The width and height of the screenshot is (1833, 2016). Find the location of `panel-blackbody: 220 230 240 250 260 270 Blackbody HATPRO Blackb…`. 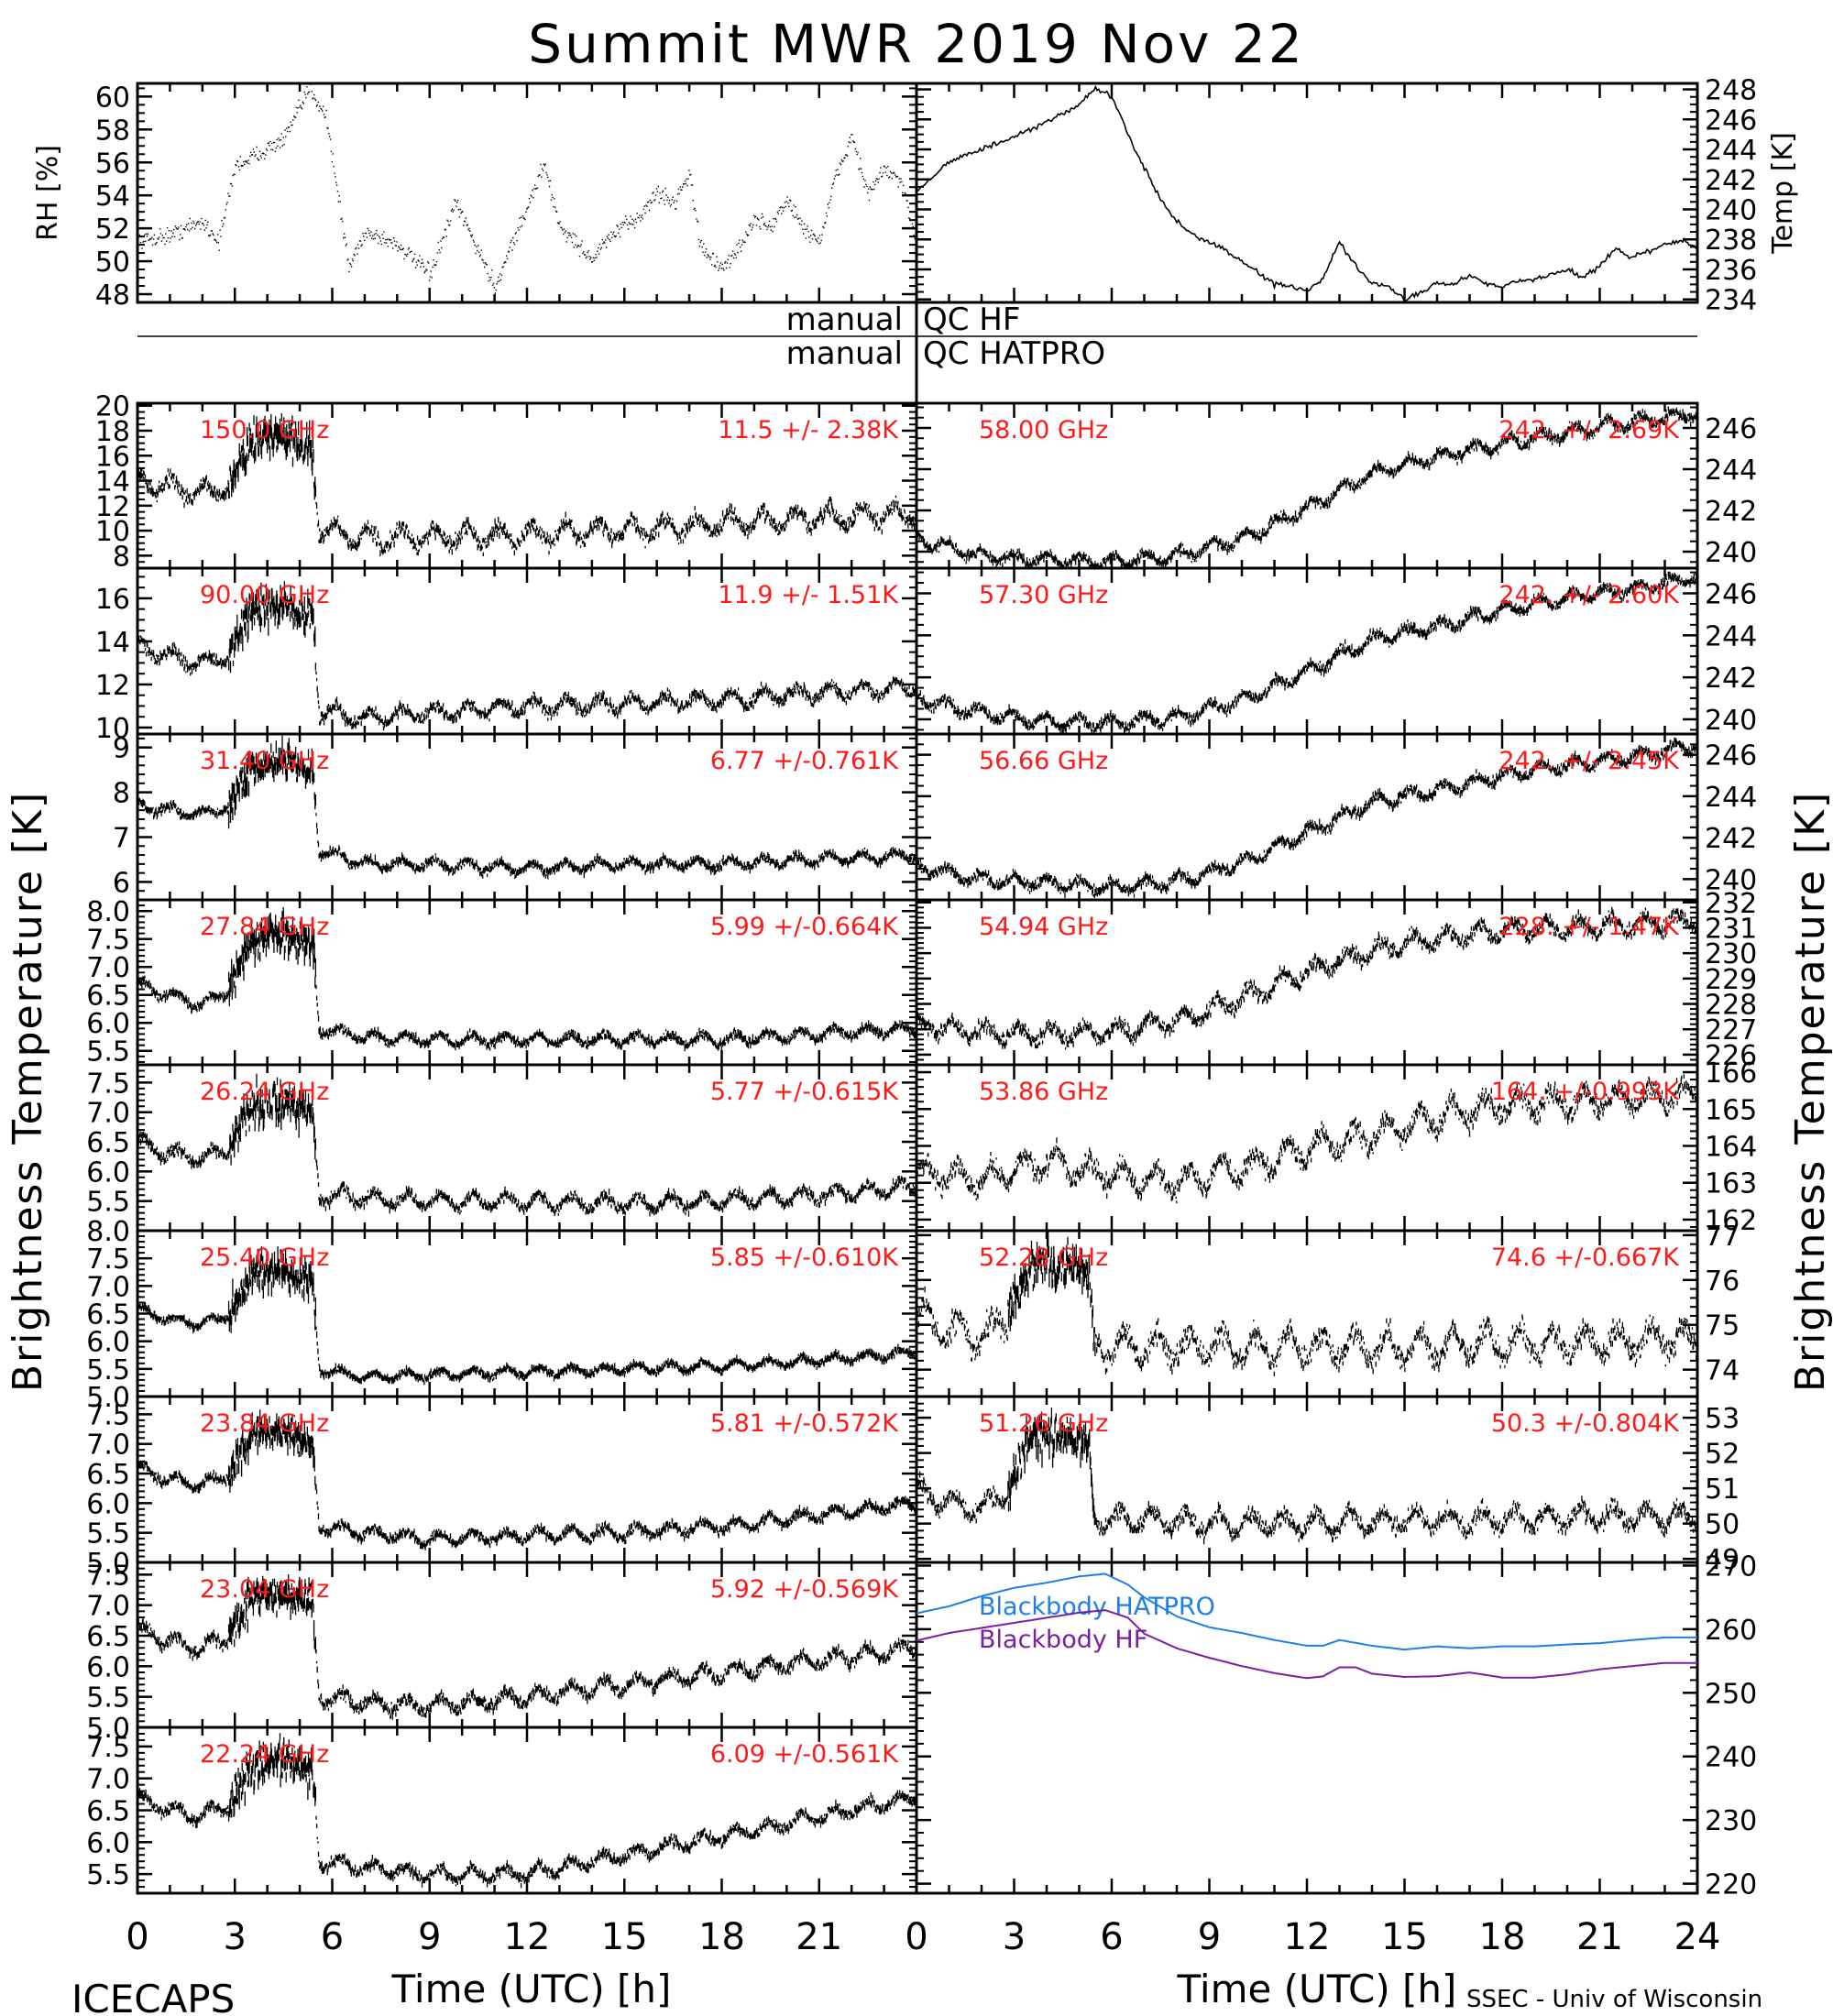

panel-blackbody: 220 230 240 250 260 270 Blackbody HATPRO Blackb… is located at coordinates (1336, 1725).